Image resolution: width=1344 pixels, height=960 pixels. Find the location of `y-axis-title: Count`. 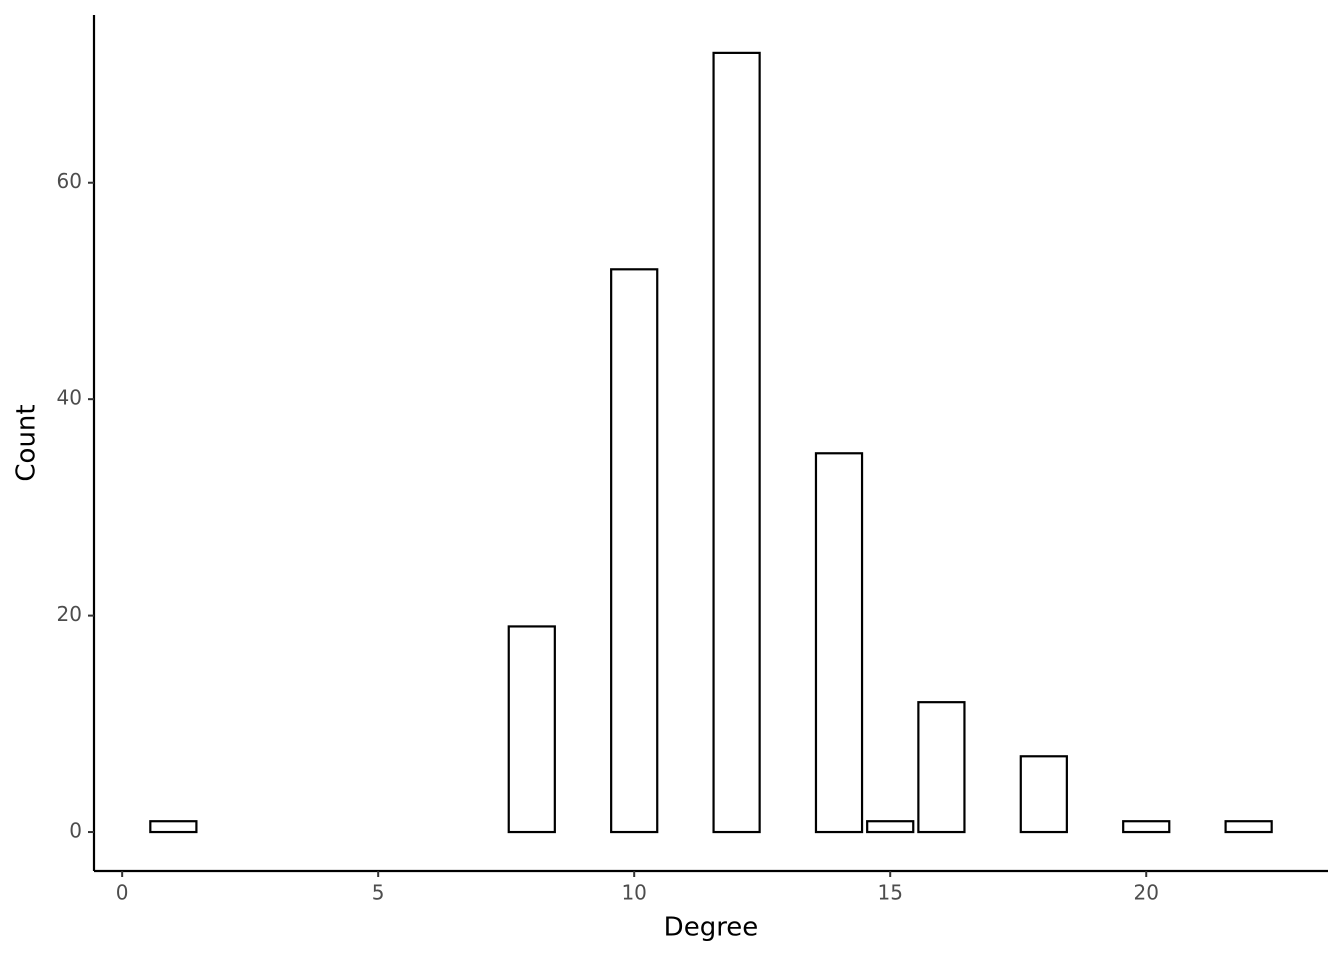

y-axis-title: Count is located at coordinates (27, 442).